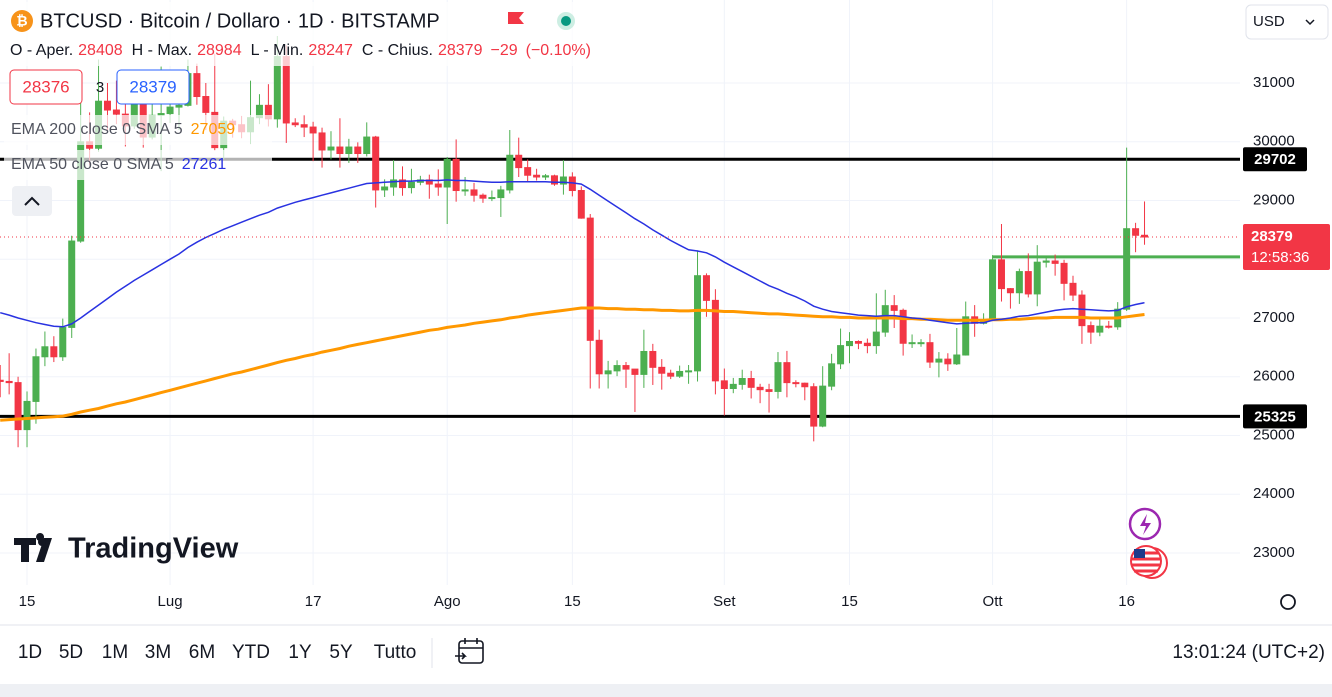 The width and height of the screenshot is (1332, 697). Describe the element at coordinates (100, 50) in the screenshot. I see `open-value: 28408` at that location.